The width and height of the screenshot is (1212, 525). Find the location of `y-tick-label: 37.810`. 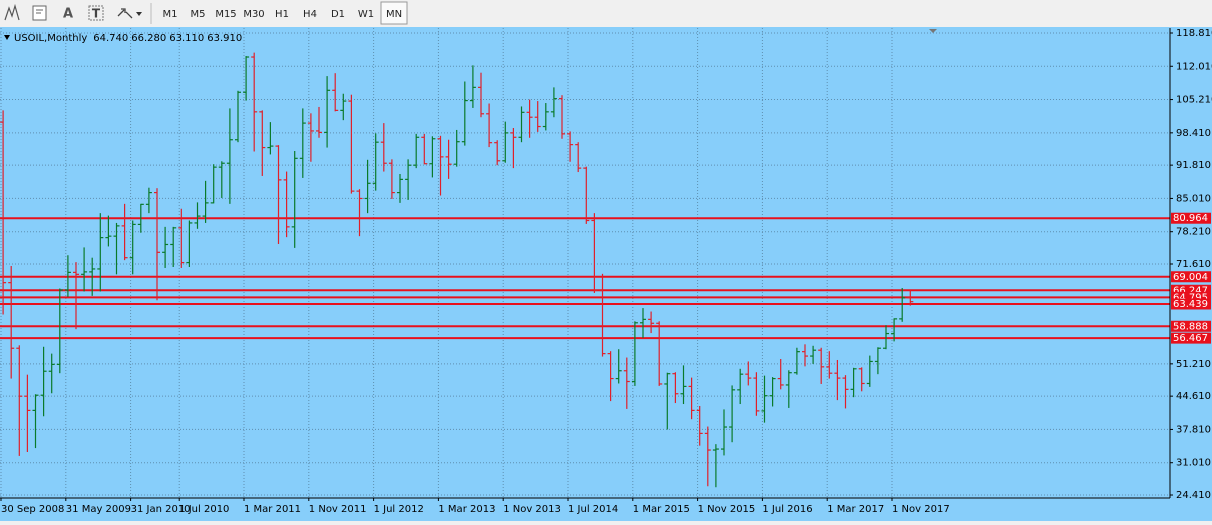

y-tick-label: 37.810 is located at coordinates (1193, 429).